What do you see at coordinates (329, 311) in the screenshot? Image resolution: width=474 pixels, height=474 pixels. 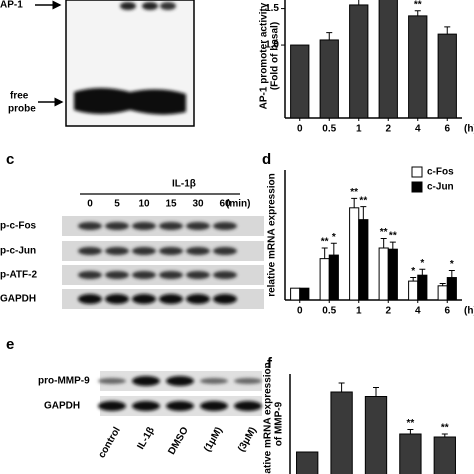 I see `x-tick-label: 0.5` at bounding box center [329, 311].